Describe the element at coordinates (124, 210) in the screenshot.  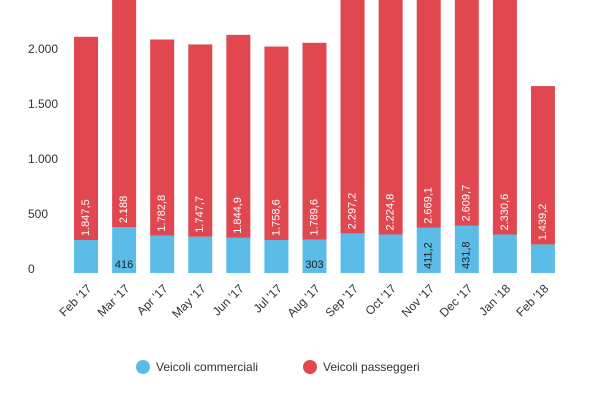
I see `value-label: 2.188` at that location.